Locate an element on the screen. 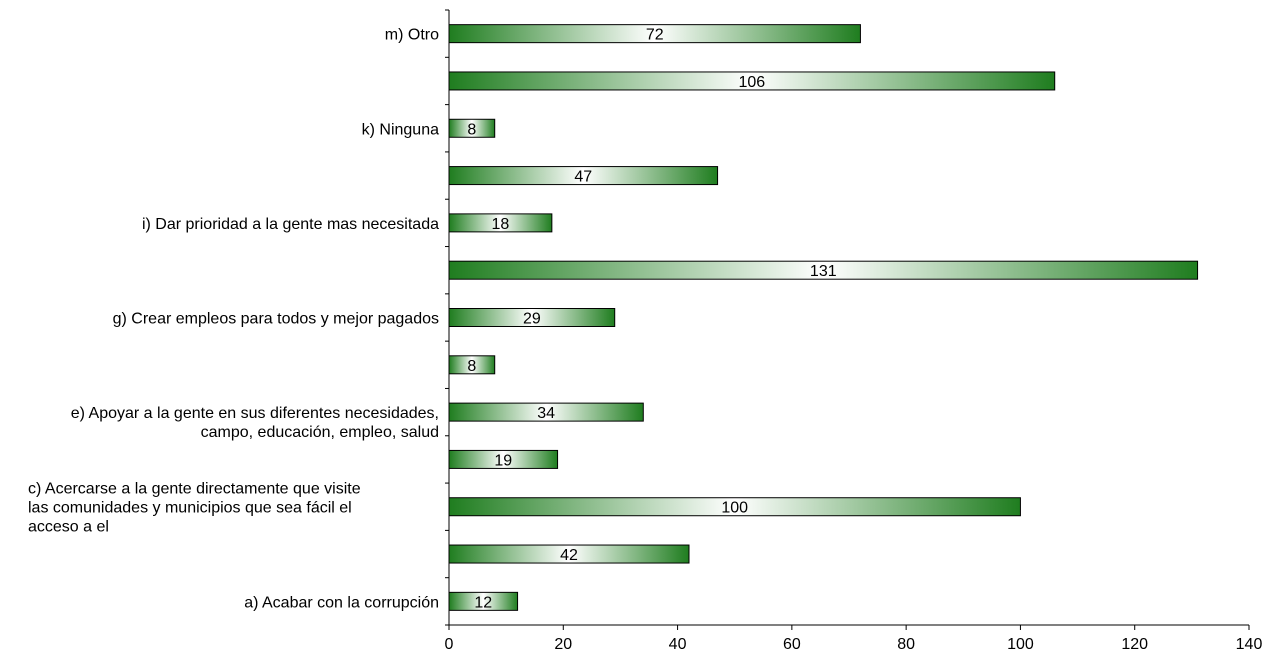 The width and height of the screenshot is (1267, 660). category-label: k) Ninguna is located at coordinates (400, 129).